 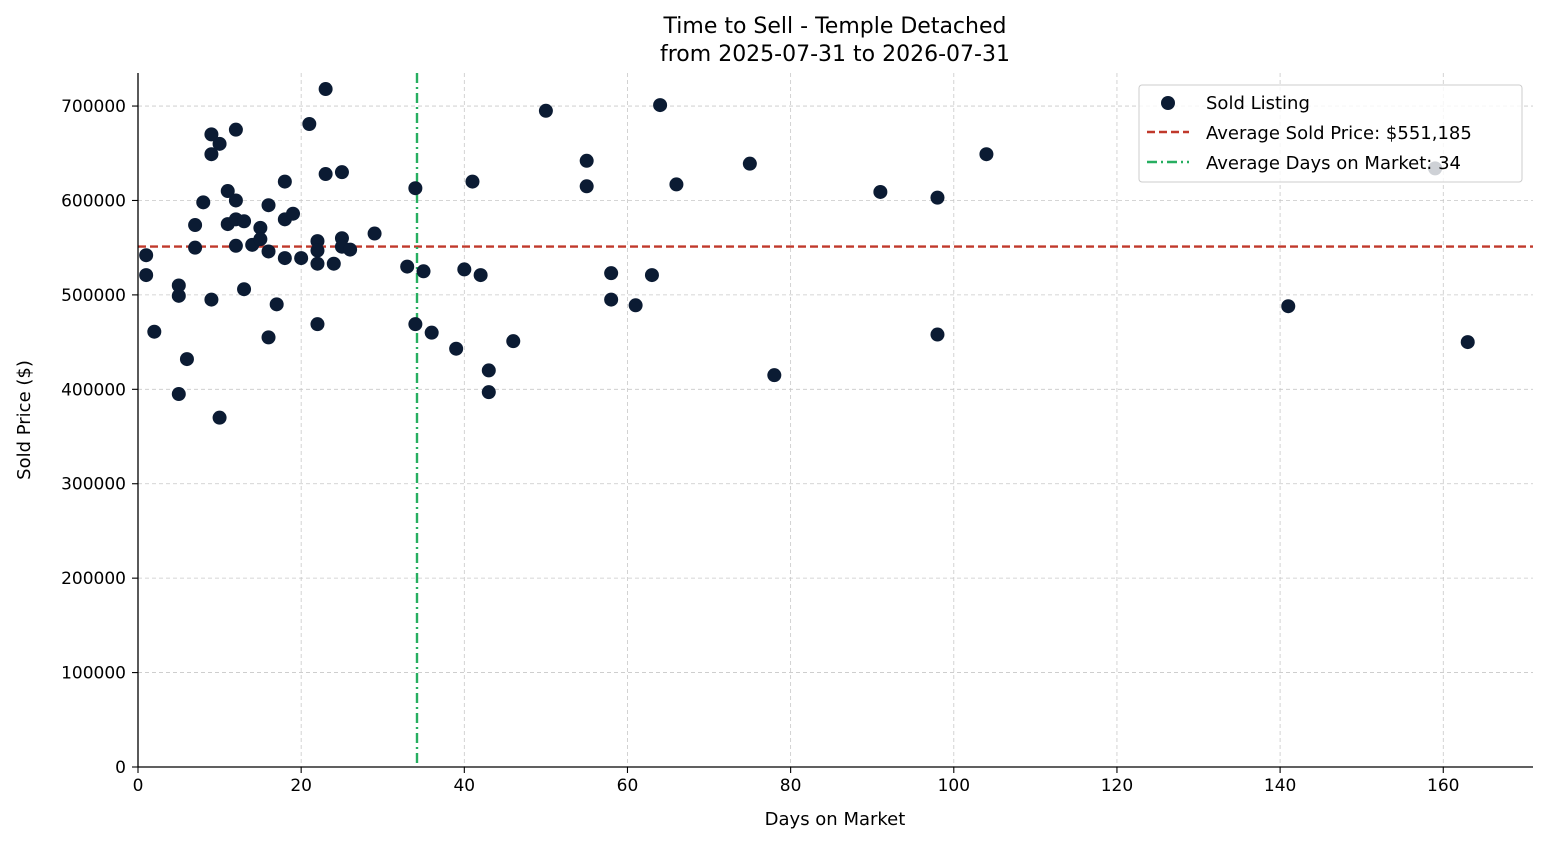 I want to click on y-axis-title: Sold Price ($), so click(x=24, y=420).